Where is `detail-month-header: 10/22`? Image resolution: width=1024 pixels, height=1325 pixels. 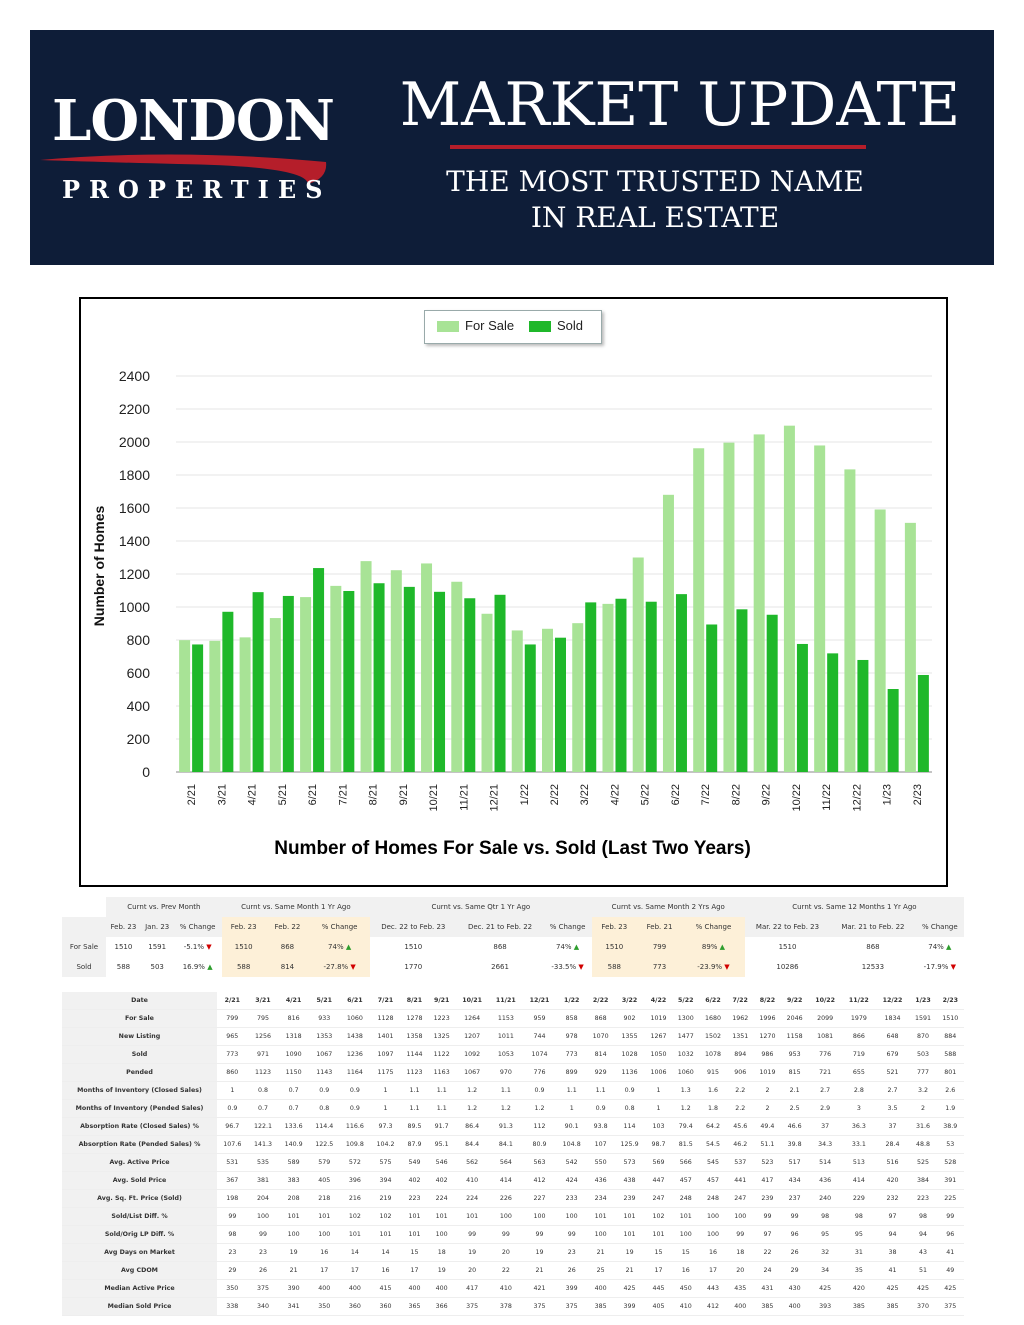 detail-month-header: 10/22 is located at coordinates (825, 1001).